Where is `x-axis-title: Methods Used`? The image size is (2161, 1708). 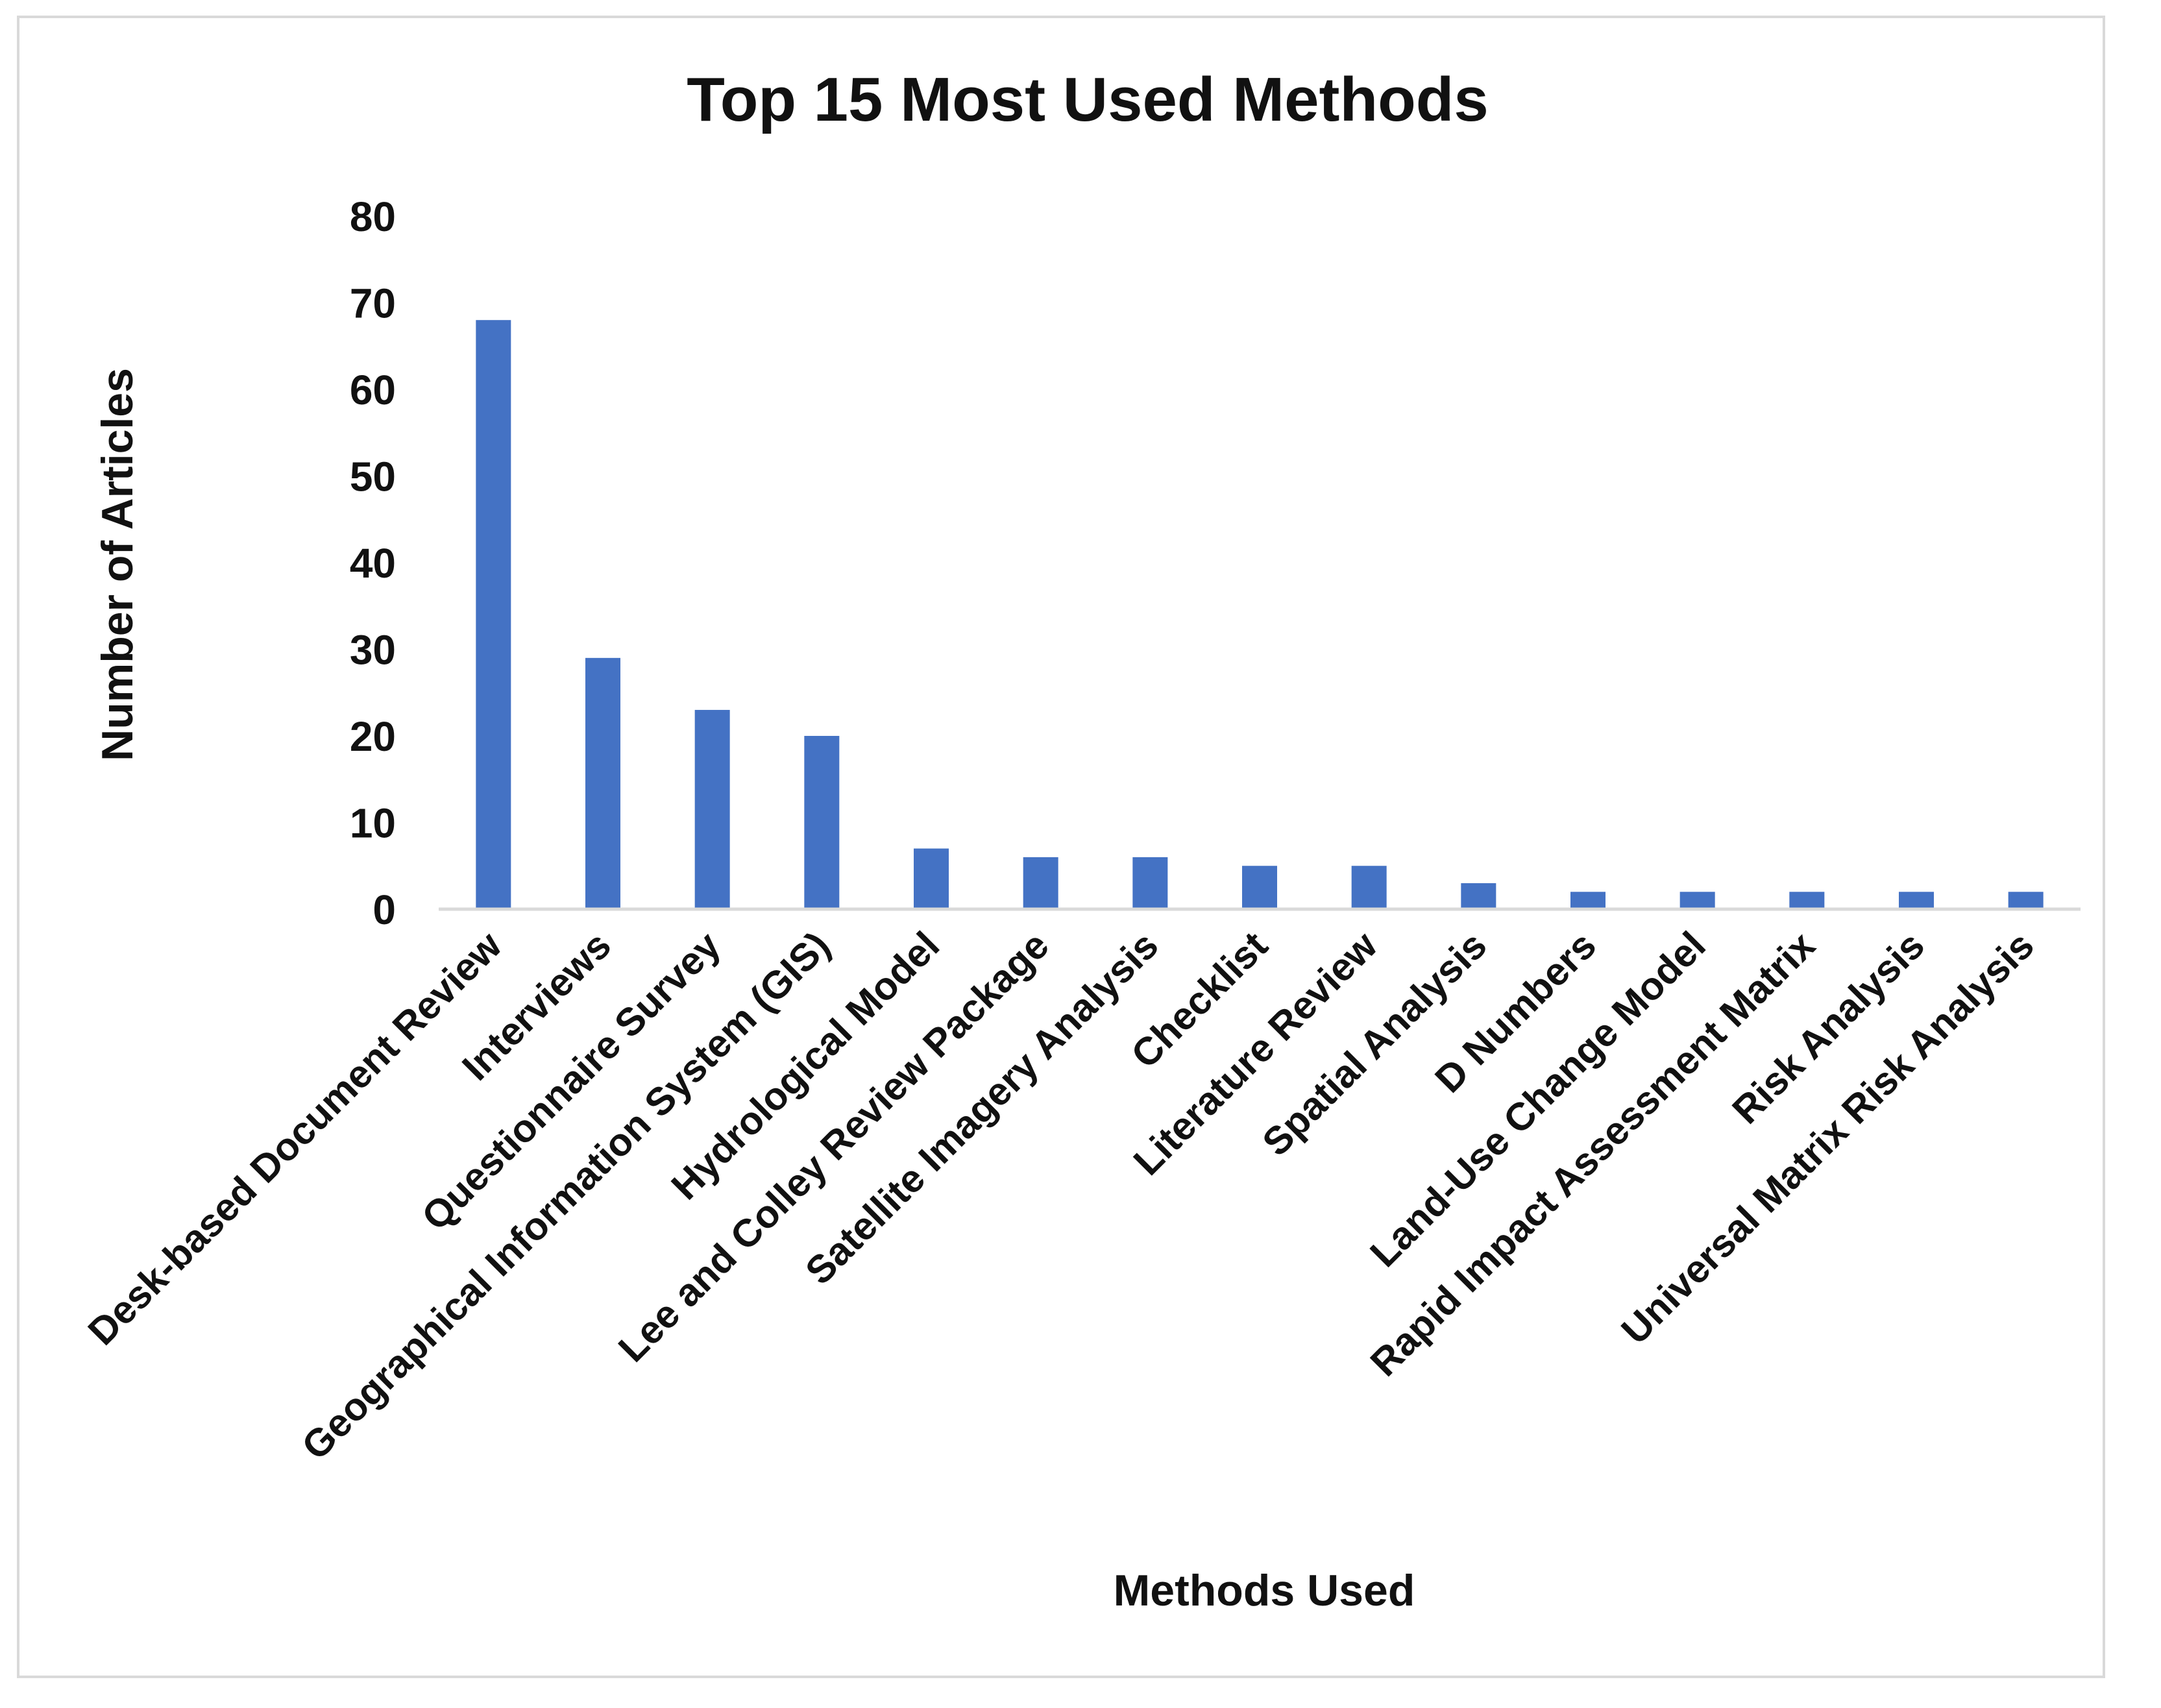
x-axis-title: Methods Used is located at coordinates (1264, 1590).